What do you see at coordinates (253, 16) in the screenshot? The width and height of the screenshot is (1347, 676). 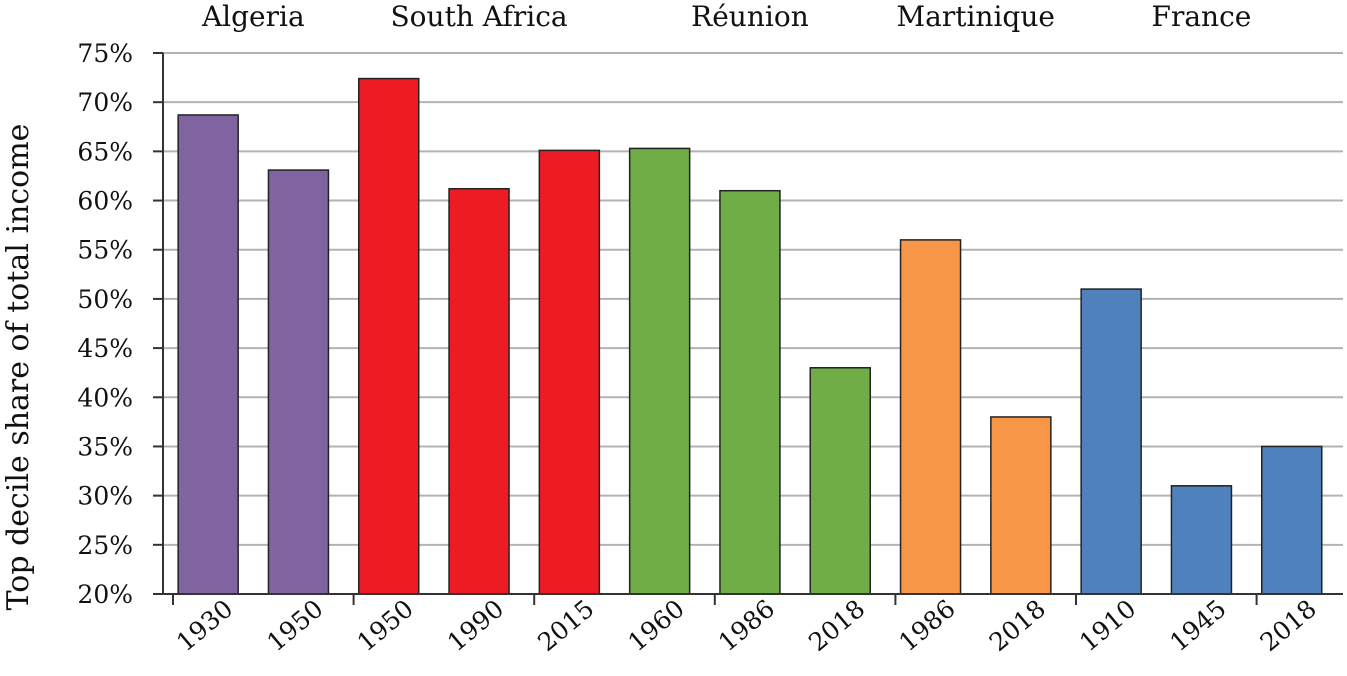 I see `group-label: Algeria` at bounding box center [253, 16].